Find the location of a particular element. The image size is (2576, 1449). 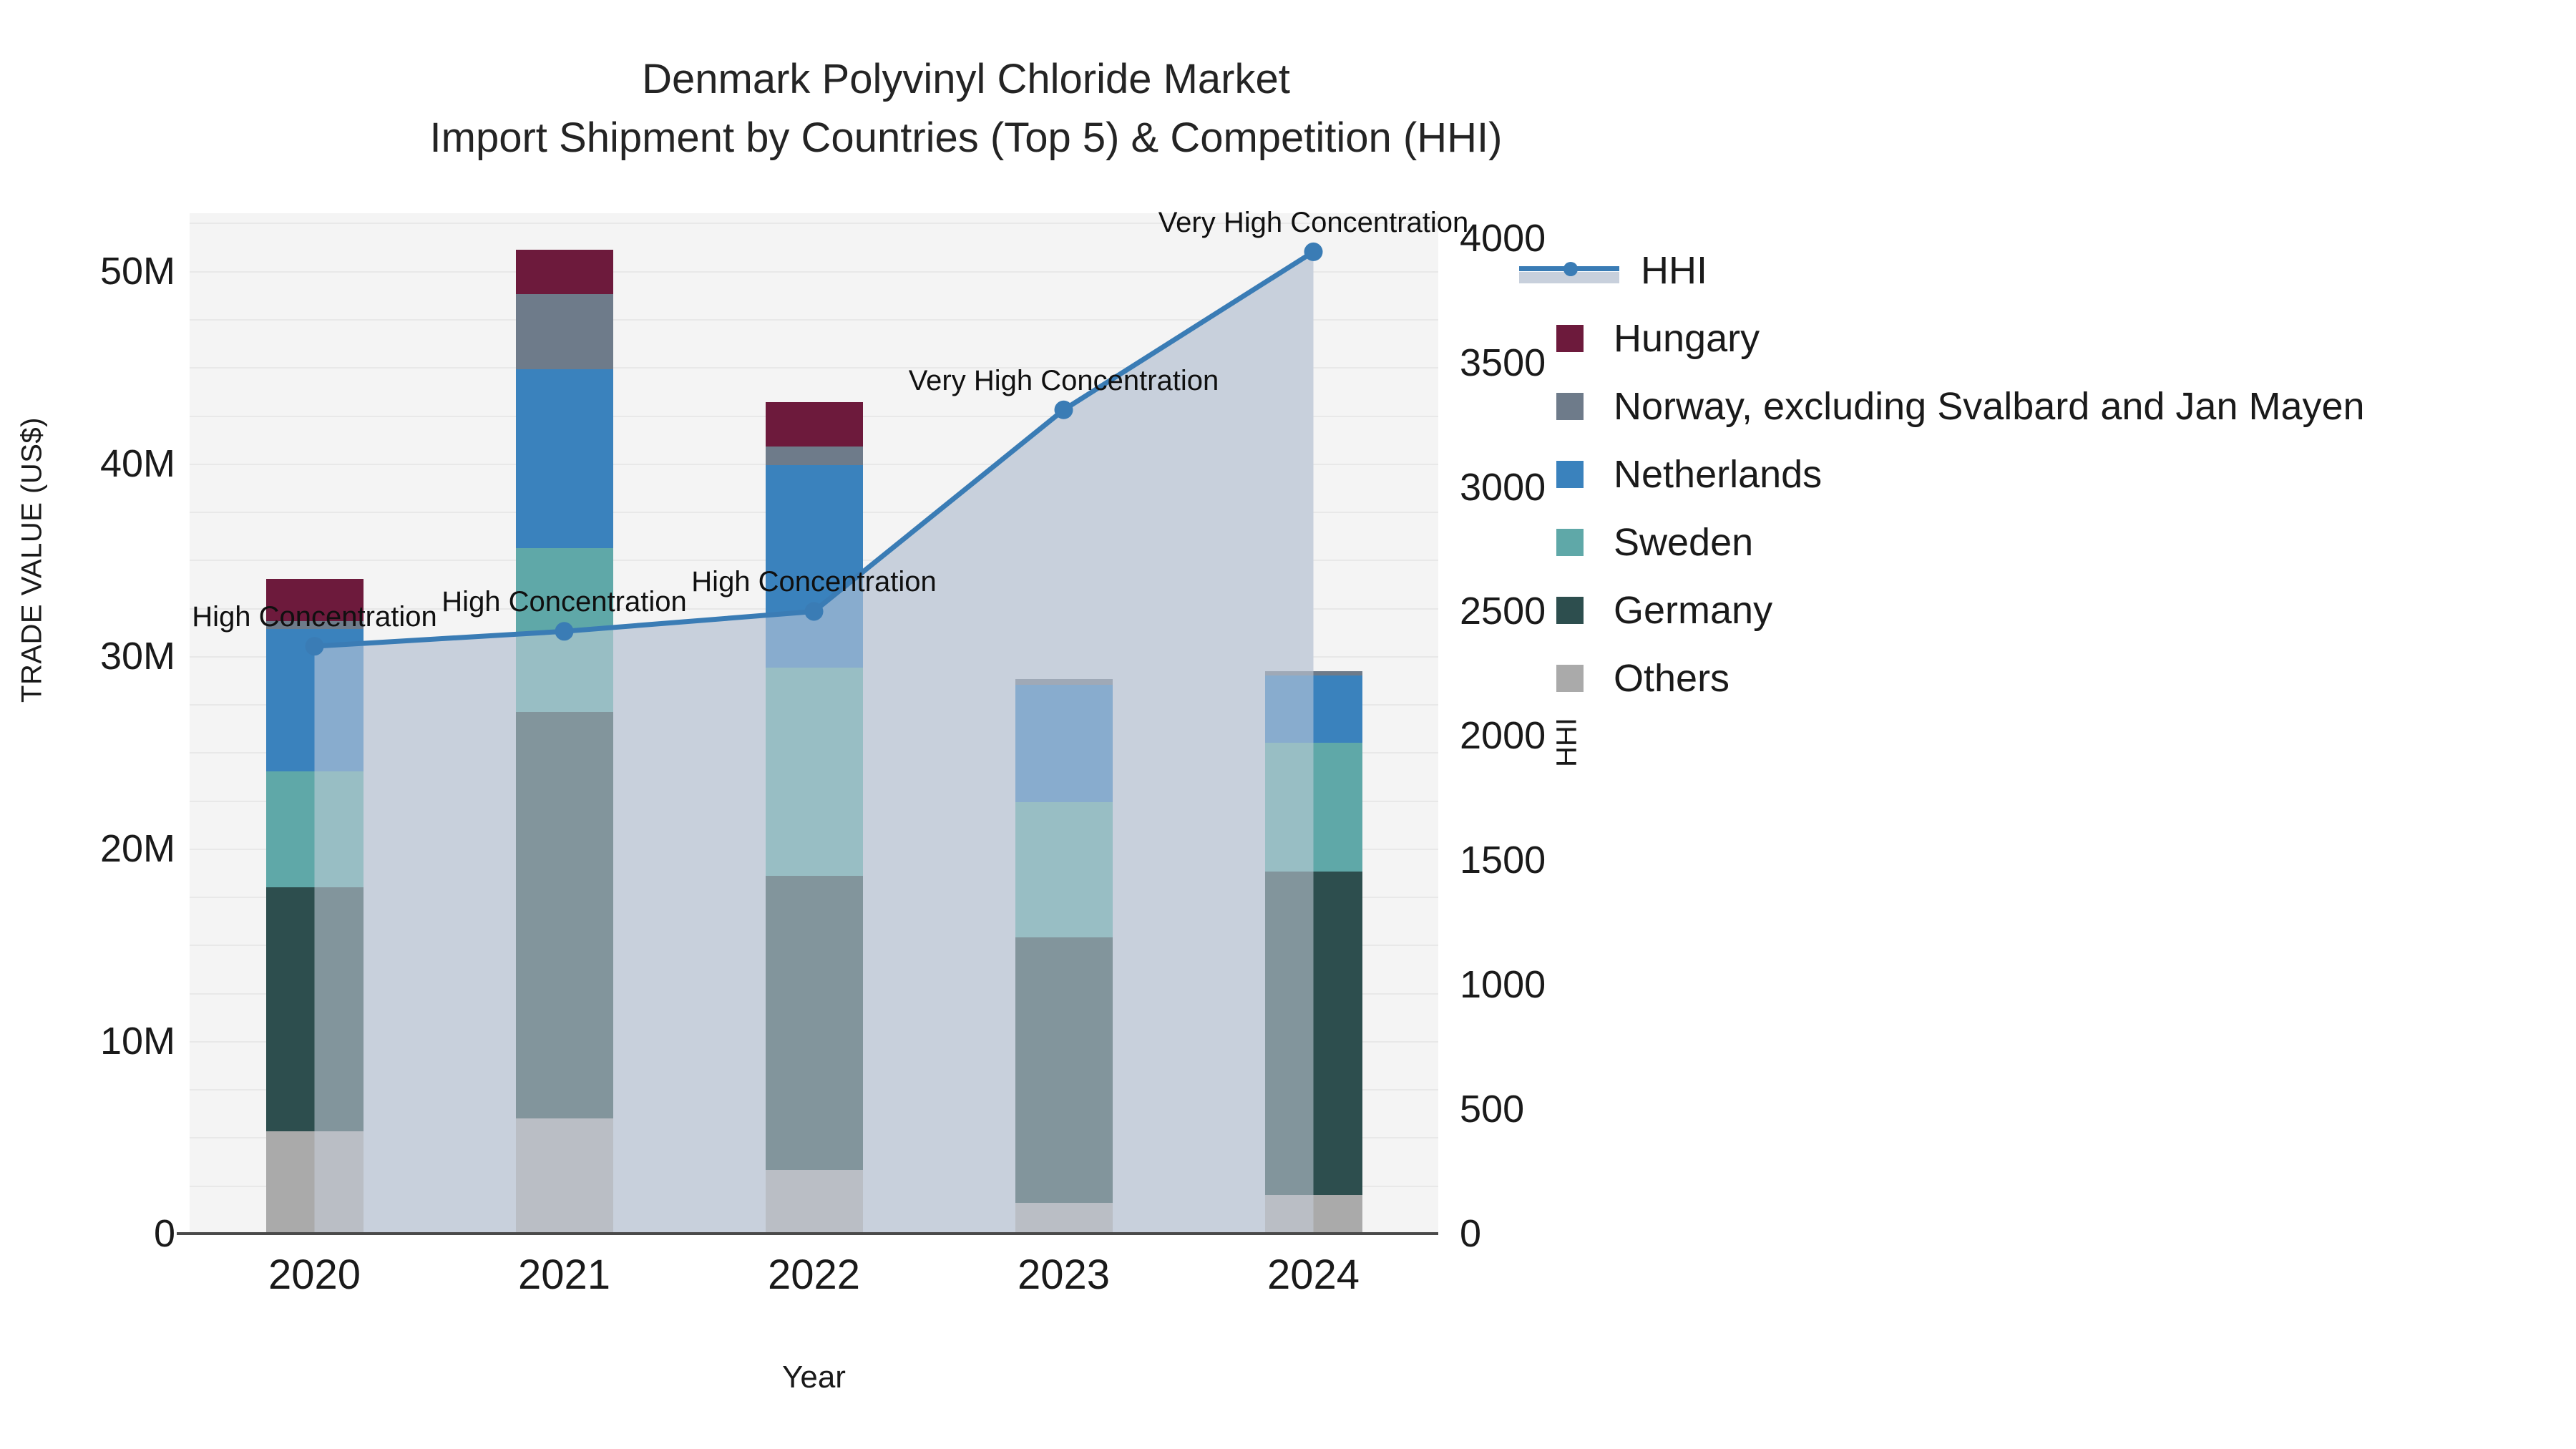

x-tick-label: 2020 is located at coordinates (314, 1275).